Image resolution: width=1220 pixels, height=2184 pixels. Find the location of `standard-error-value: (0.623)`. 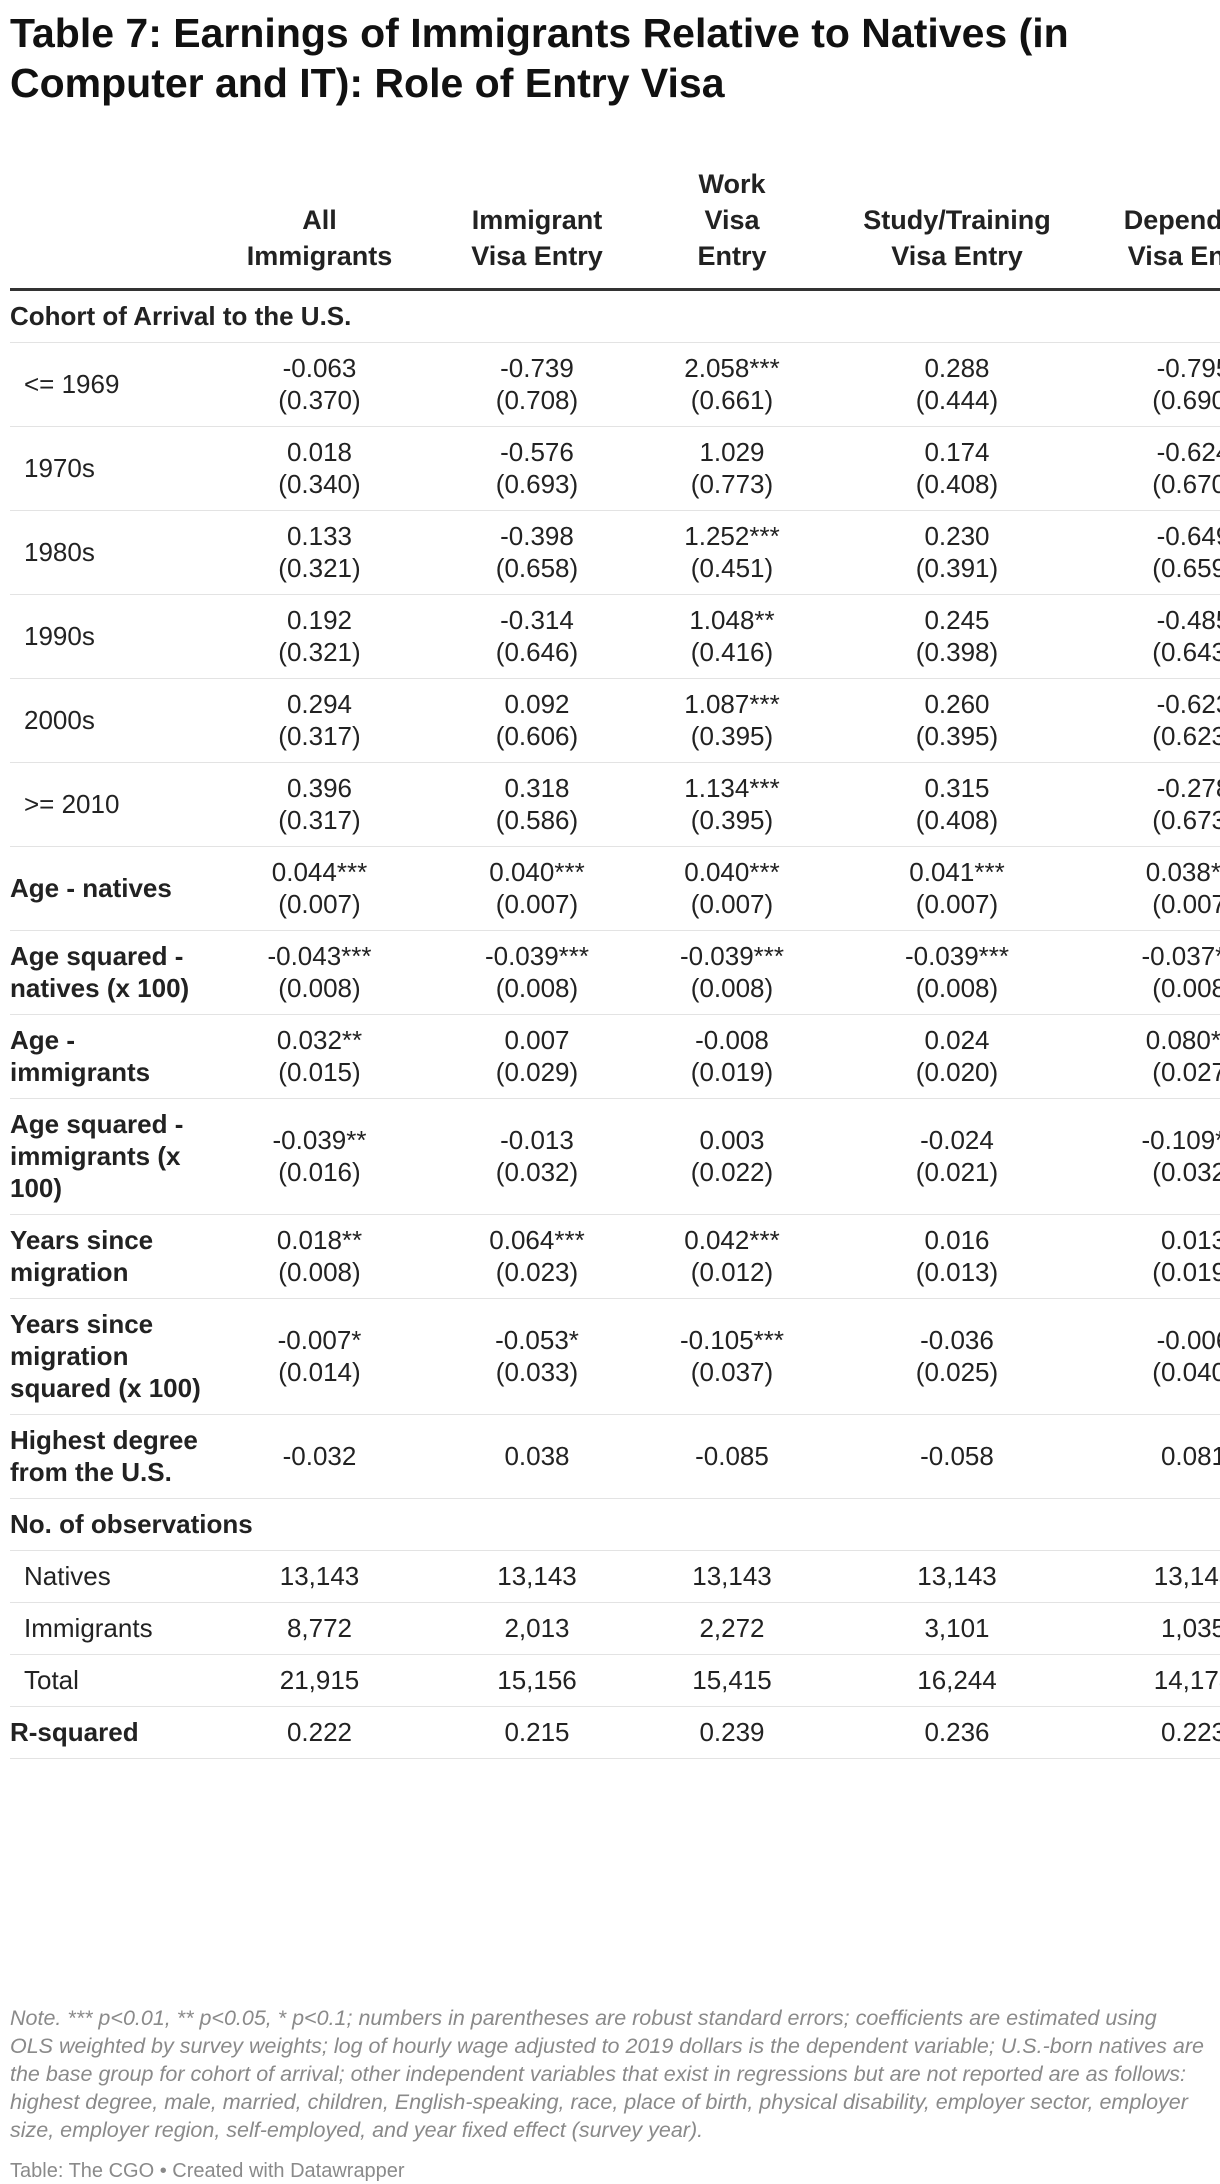

standard-error-value: (0.623) is located at coordinates (1186, 736).